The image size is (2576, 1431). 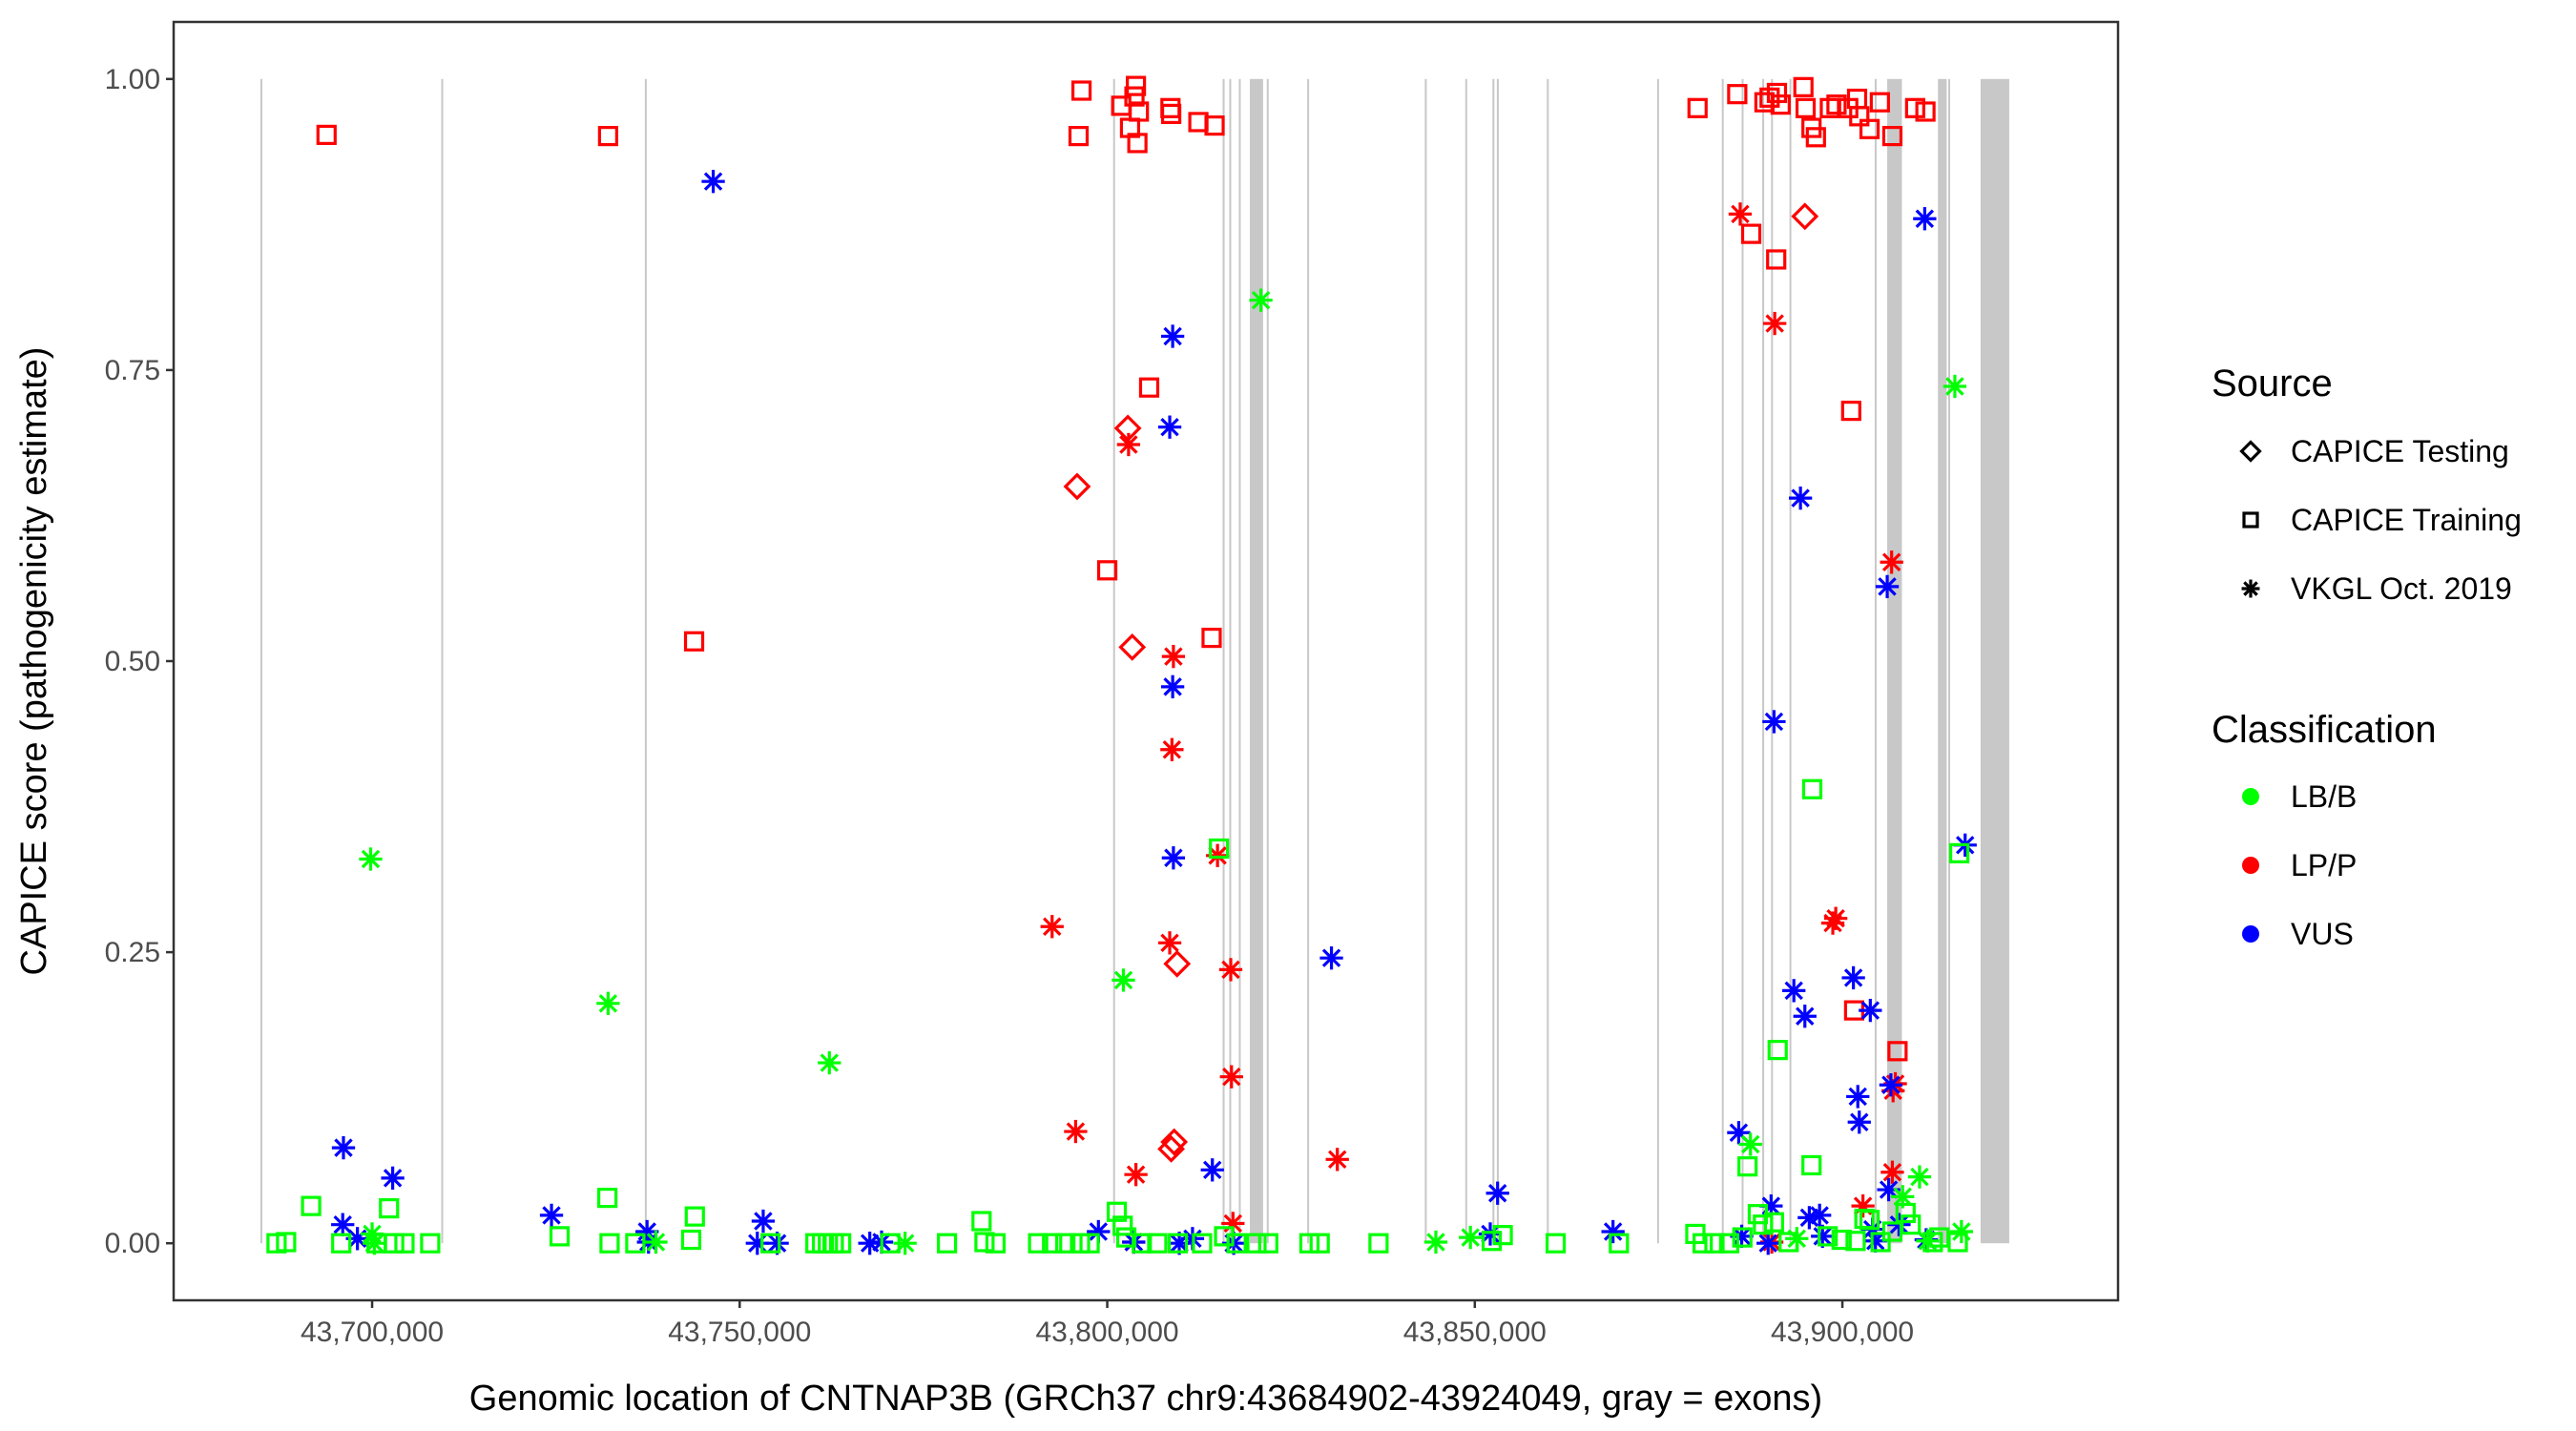 I want to click on y-axis: 0.00 0.25 0.50 0.75 1.00, so click(x=139, y=661).